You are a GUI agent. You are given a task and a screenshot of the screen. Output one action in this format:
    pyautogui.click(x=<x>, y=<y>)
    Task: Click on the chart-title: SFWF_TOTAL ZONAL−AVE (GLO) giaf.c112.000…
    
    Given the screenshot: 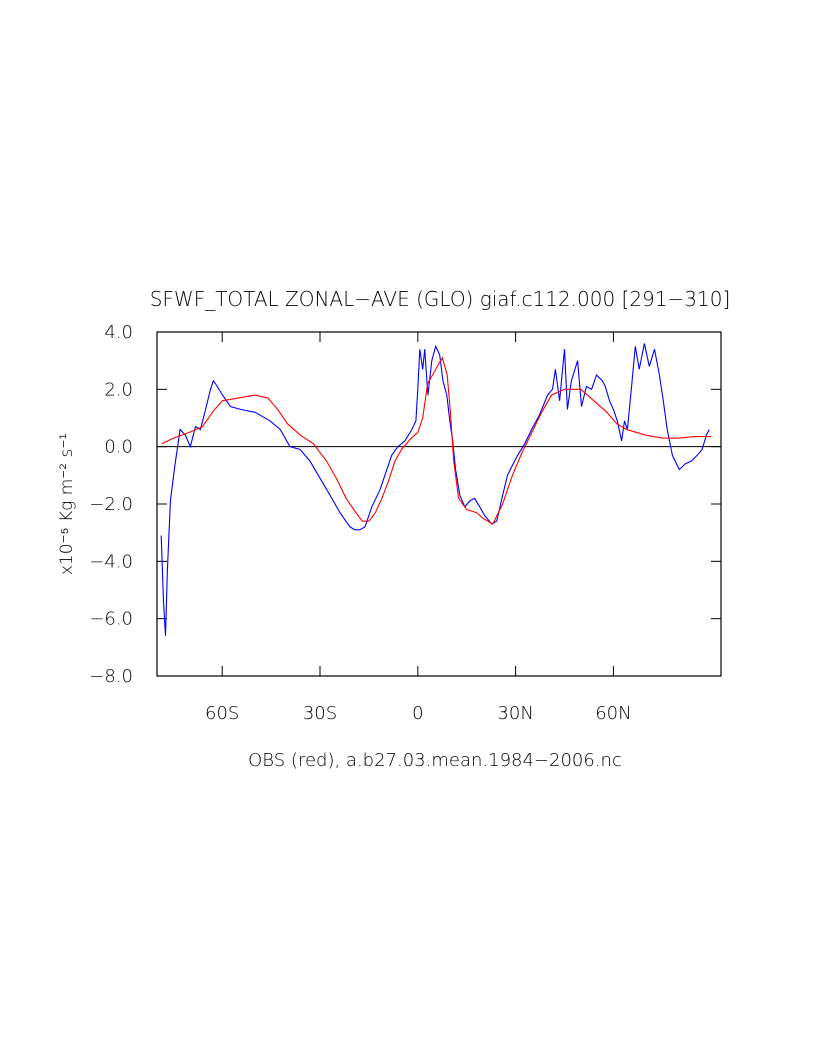 What is the action you would take?
    pyautogui.click(x=440, y=299)
    